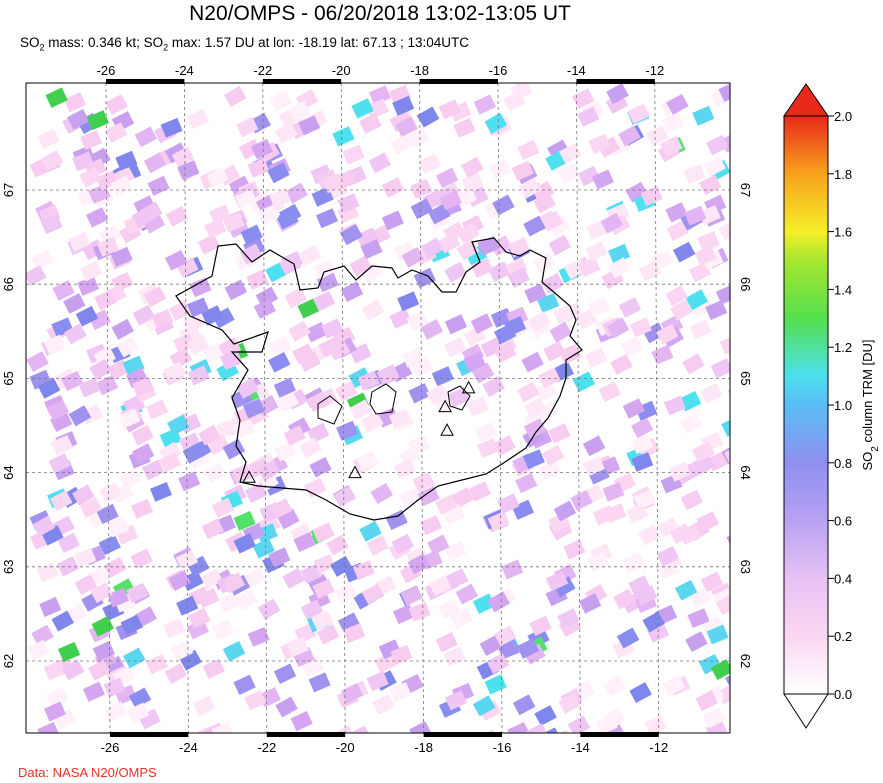  Describe the element at coordinates (468, 387) in the screenshot. I see `triangle-marker-icon` at that location.